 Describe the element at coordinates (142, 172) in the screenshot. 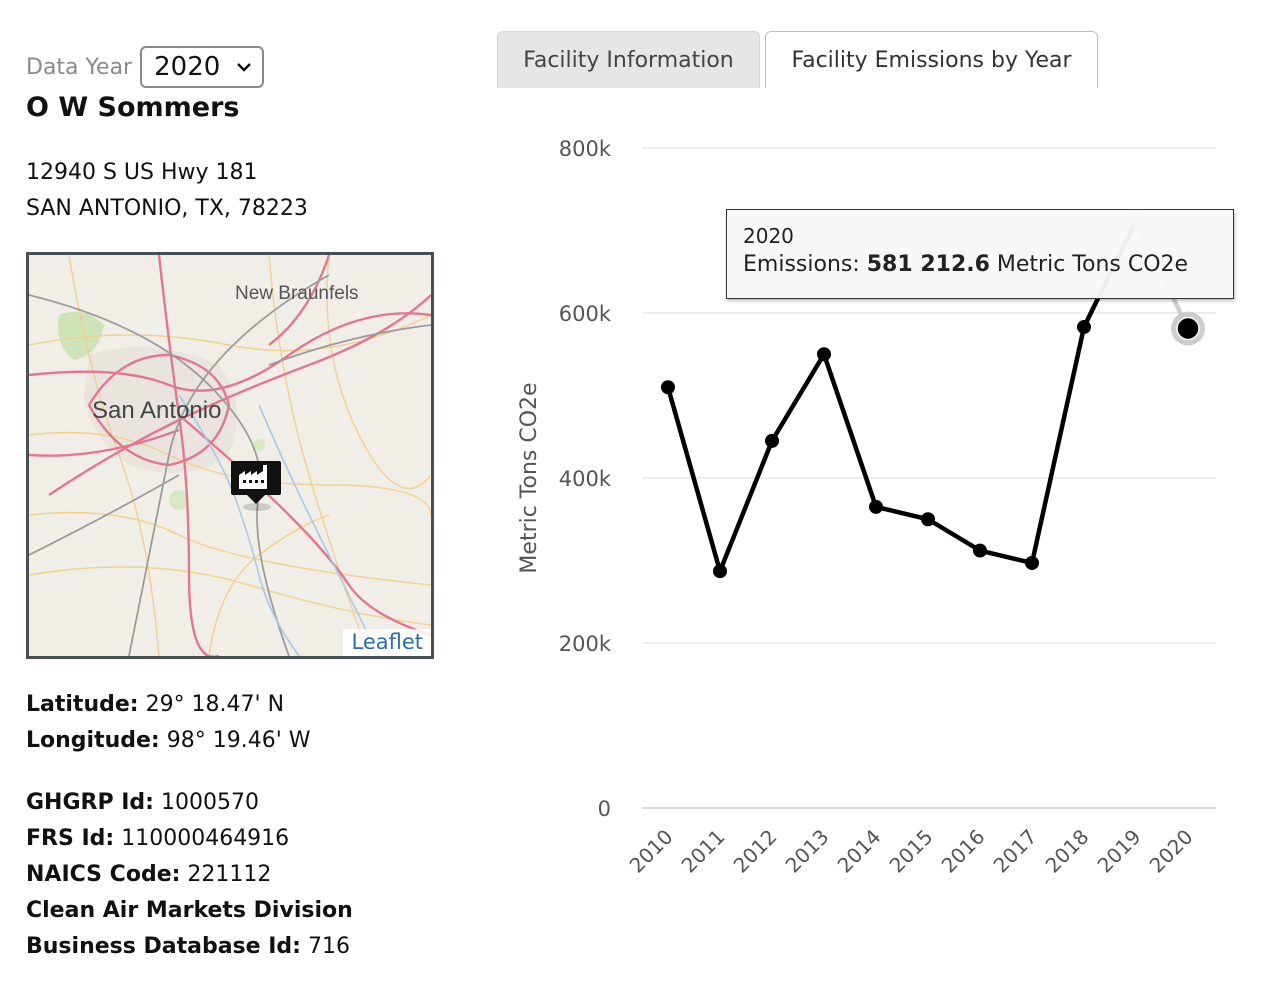

I see `address-line-1: 12940 S US Hwy 181` at that location.